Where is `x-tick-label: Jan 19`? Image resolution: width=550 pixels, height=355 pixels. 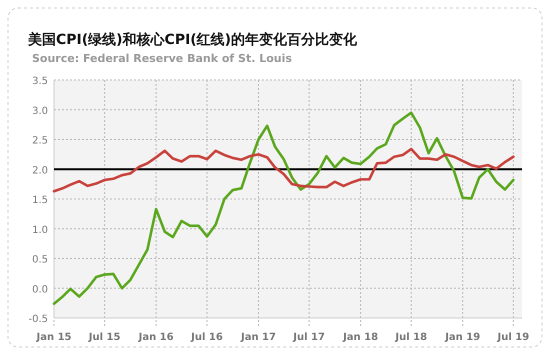
x-tick-label: Jan 19 is located at coordinates (462, 337).